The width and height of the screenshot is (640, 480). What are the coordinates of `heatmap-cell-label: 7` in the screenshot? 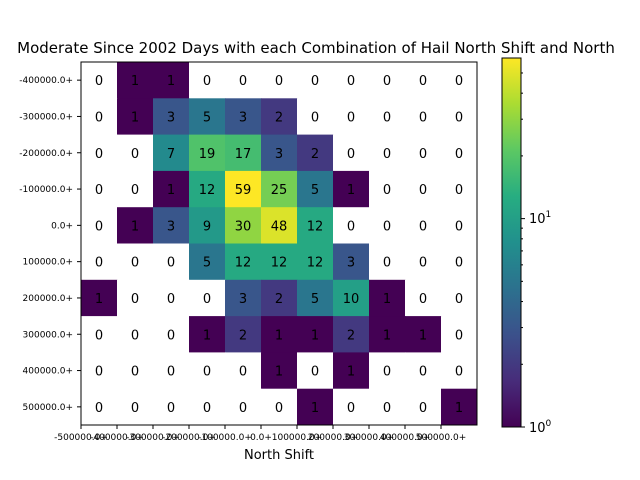 It's located at (171, 154).